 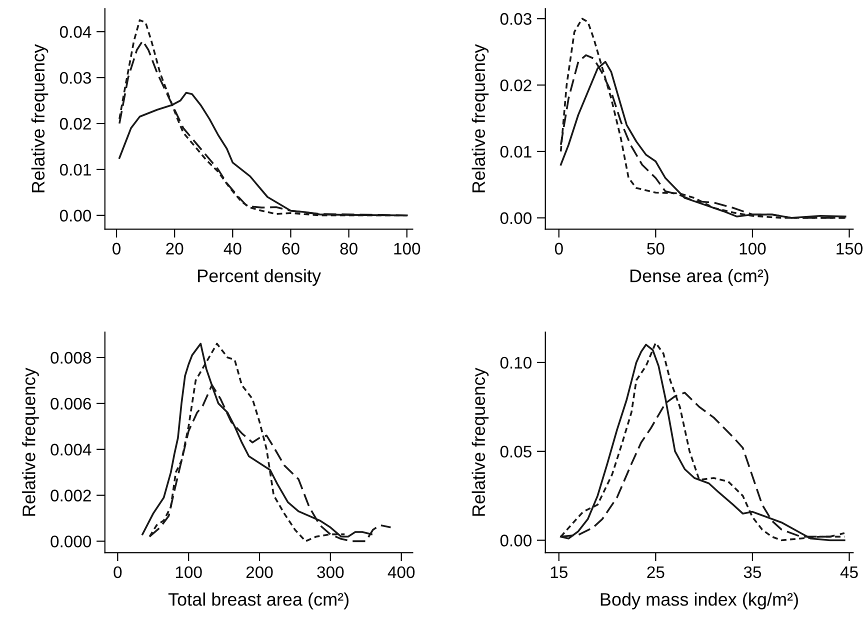 I want to click on x-tick-label: 400, so click(x=401, y=572).